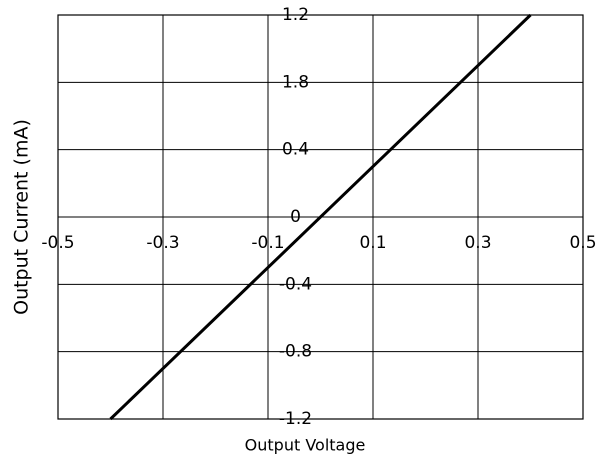 Image resolution: width=605 pixels, height=465 pixels. I want to click on y-axis-label: Output Current (mA), so click(22, 217).